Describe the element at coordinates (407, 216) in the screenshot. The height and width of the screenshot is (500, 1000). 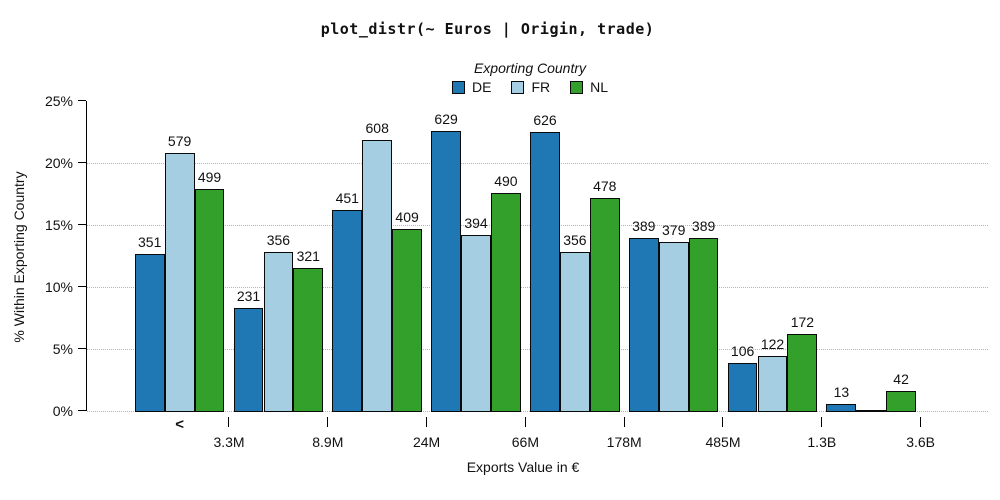
I see `bar-count-NL-bin2: 409` at that location.